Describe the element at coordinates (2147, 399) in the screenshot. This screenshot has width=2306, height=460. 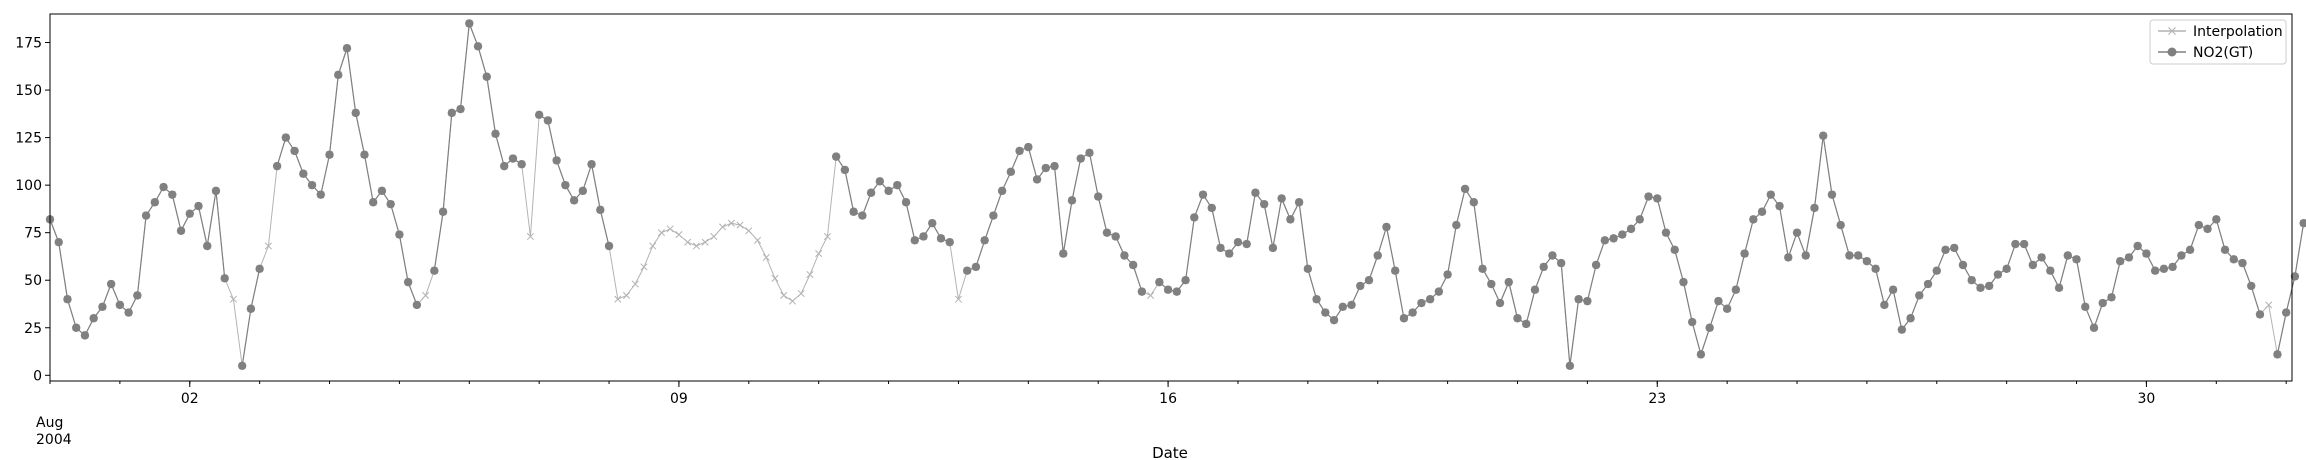
I see `x-tick-label: 30` at that location.